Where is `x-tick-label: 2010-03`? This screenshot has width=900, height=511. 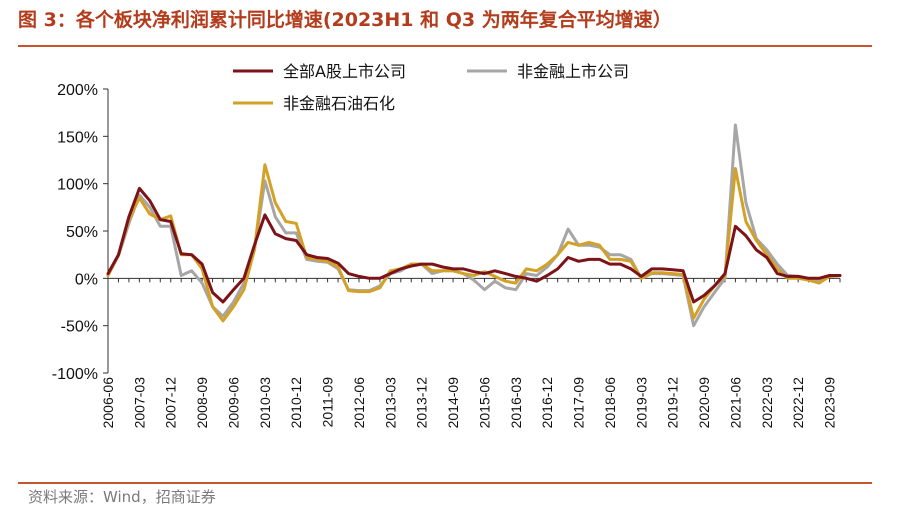
x-tick-label: 2010-03 is located at coordinates (265, 403).